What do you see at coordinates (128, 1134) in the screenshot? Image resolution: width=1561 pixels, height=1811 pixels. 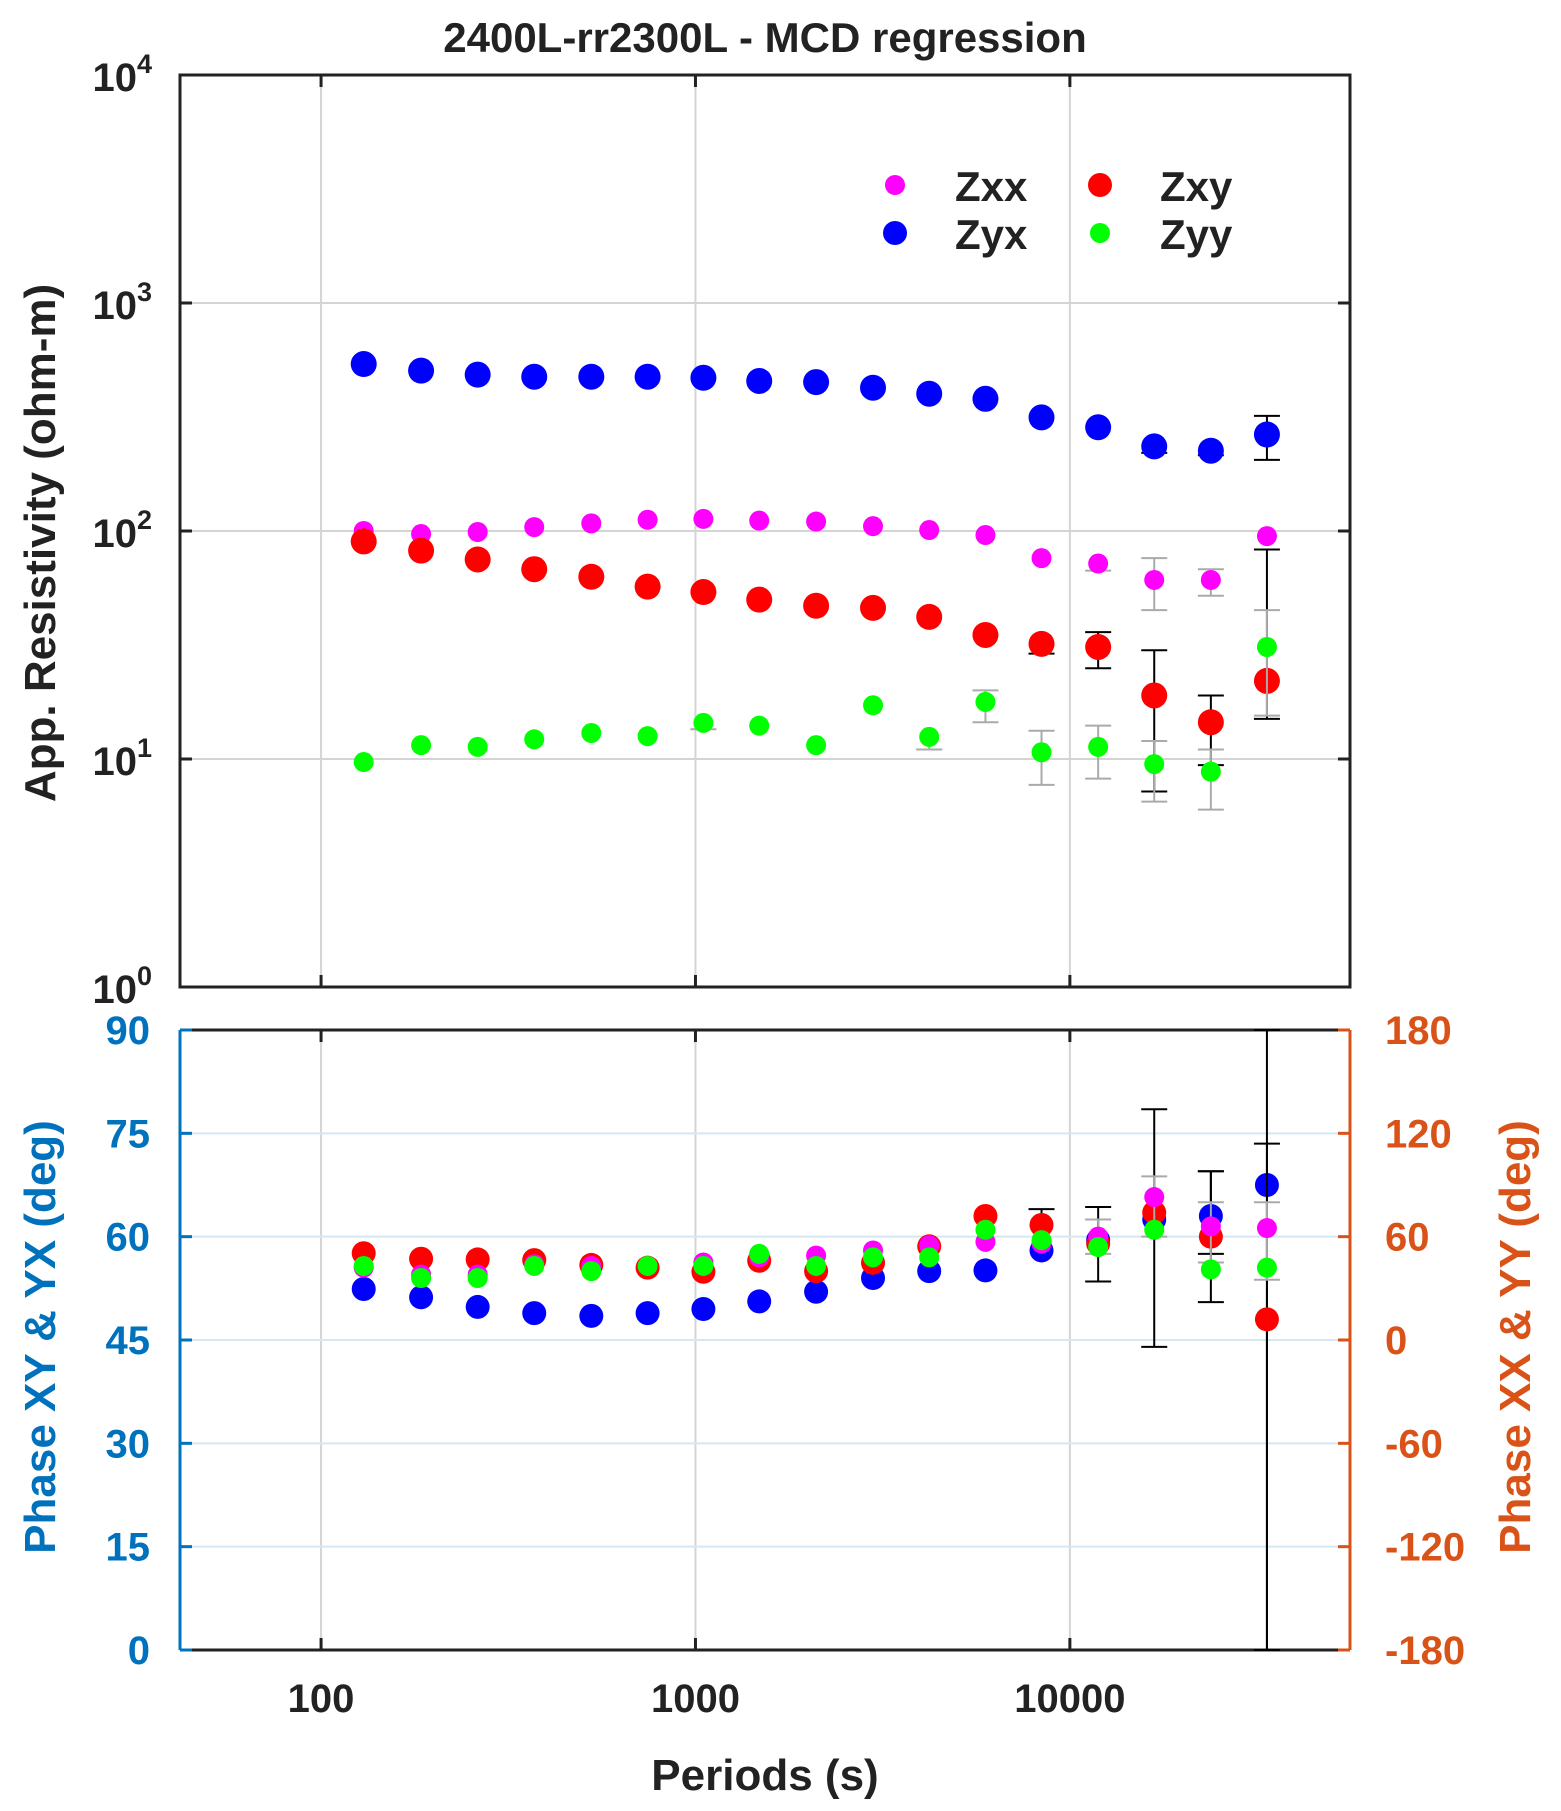 I see `left-tick-label: 75` at bounding box center [128, 1134].